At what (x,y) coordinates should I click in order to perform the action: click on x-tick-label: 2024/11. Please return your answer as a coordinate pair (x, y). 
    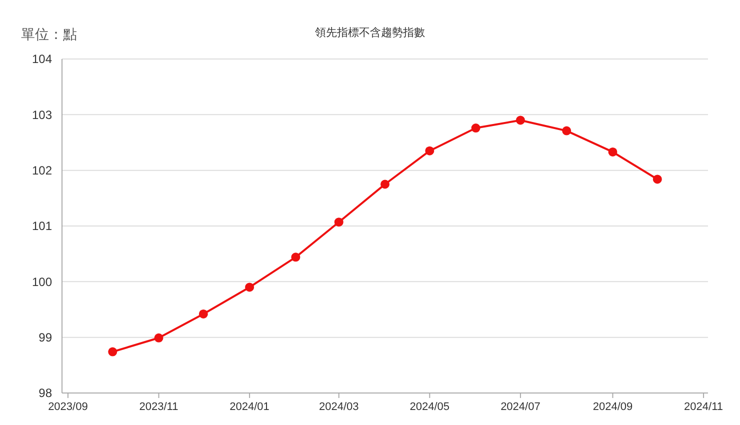
    Looking at the image, I should click on (704, 407).